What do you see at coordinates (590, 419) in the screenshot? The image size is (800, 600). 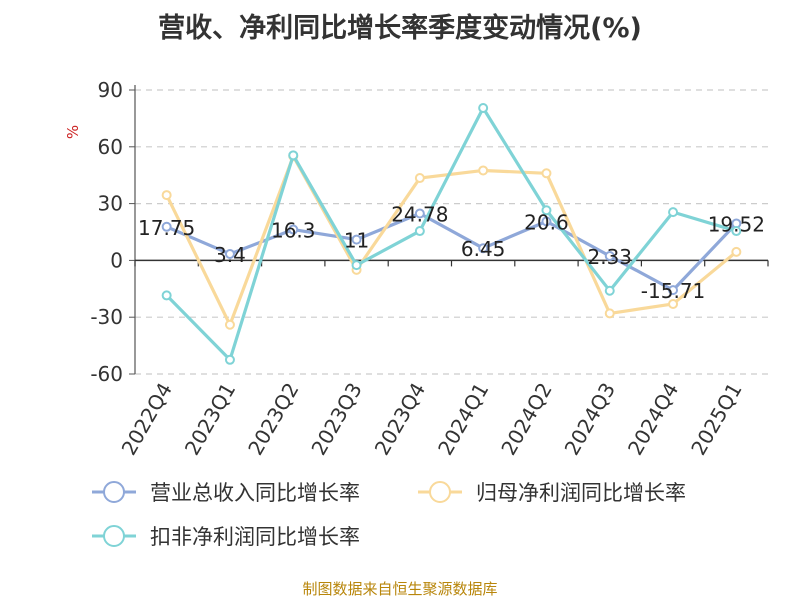 I see `x-tick-label: 2024Q3` at bounding box center [590, 419].